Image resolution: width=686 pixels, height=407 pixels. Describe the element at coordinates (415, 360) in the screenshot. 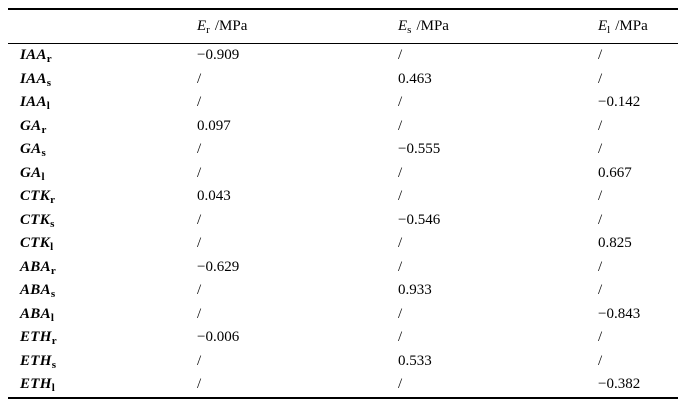

I see `cell-value: 0.533` at that location.